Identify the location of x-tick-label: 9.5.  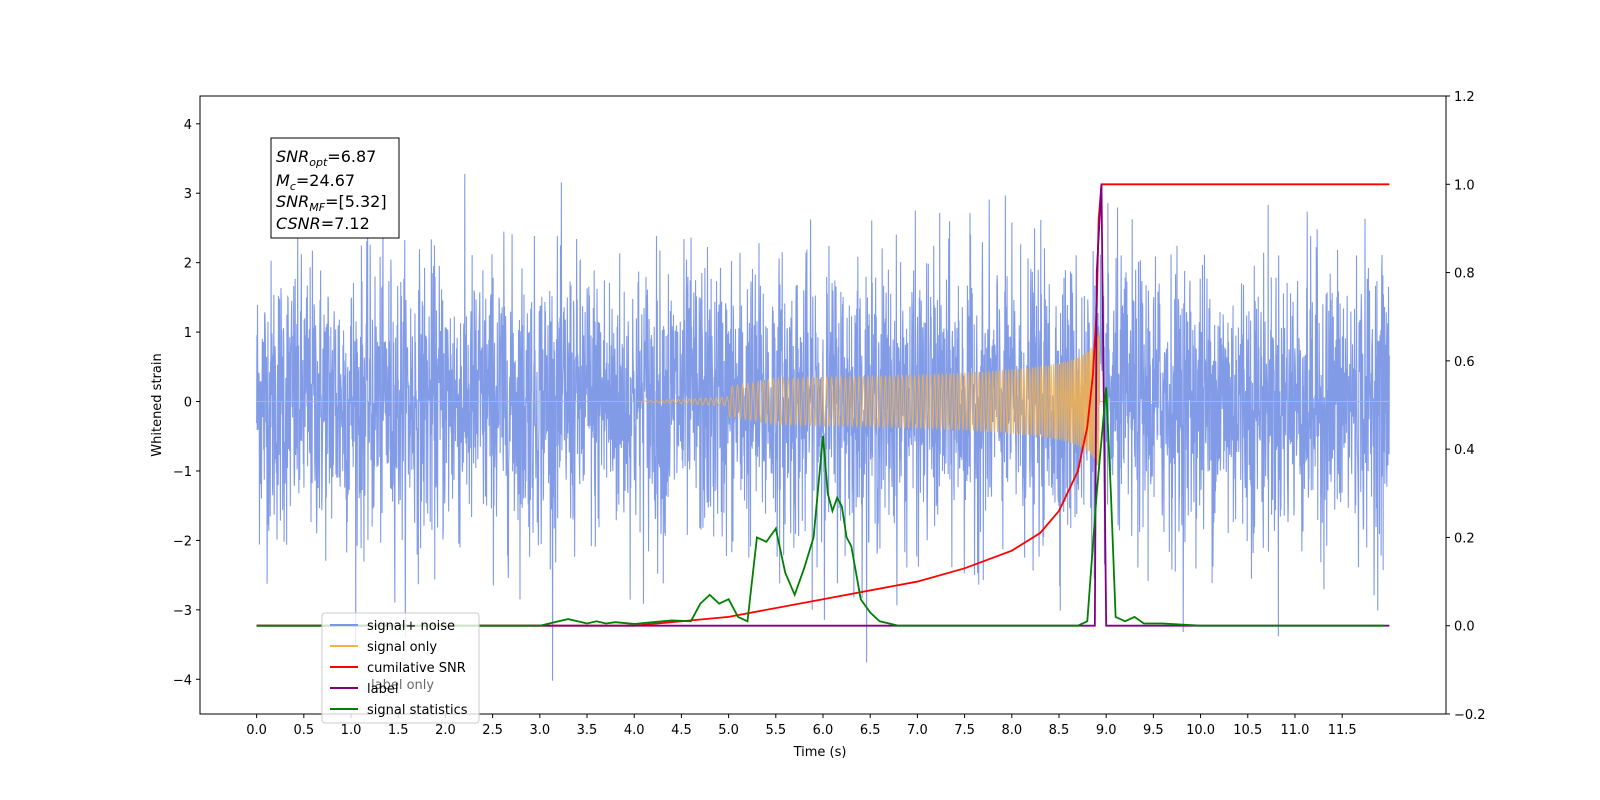
(1153, 730).